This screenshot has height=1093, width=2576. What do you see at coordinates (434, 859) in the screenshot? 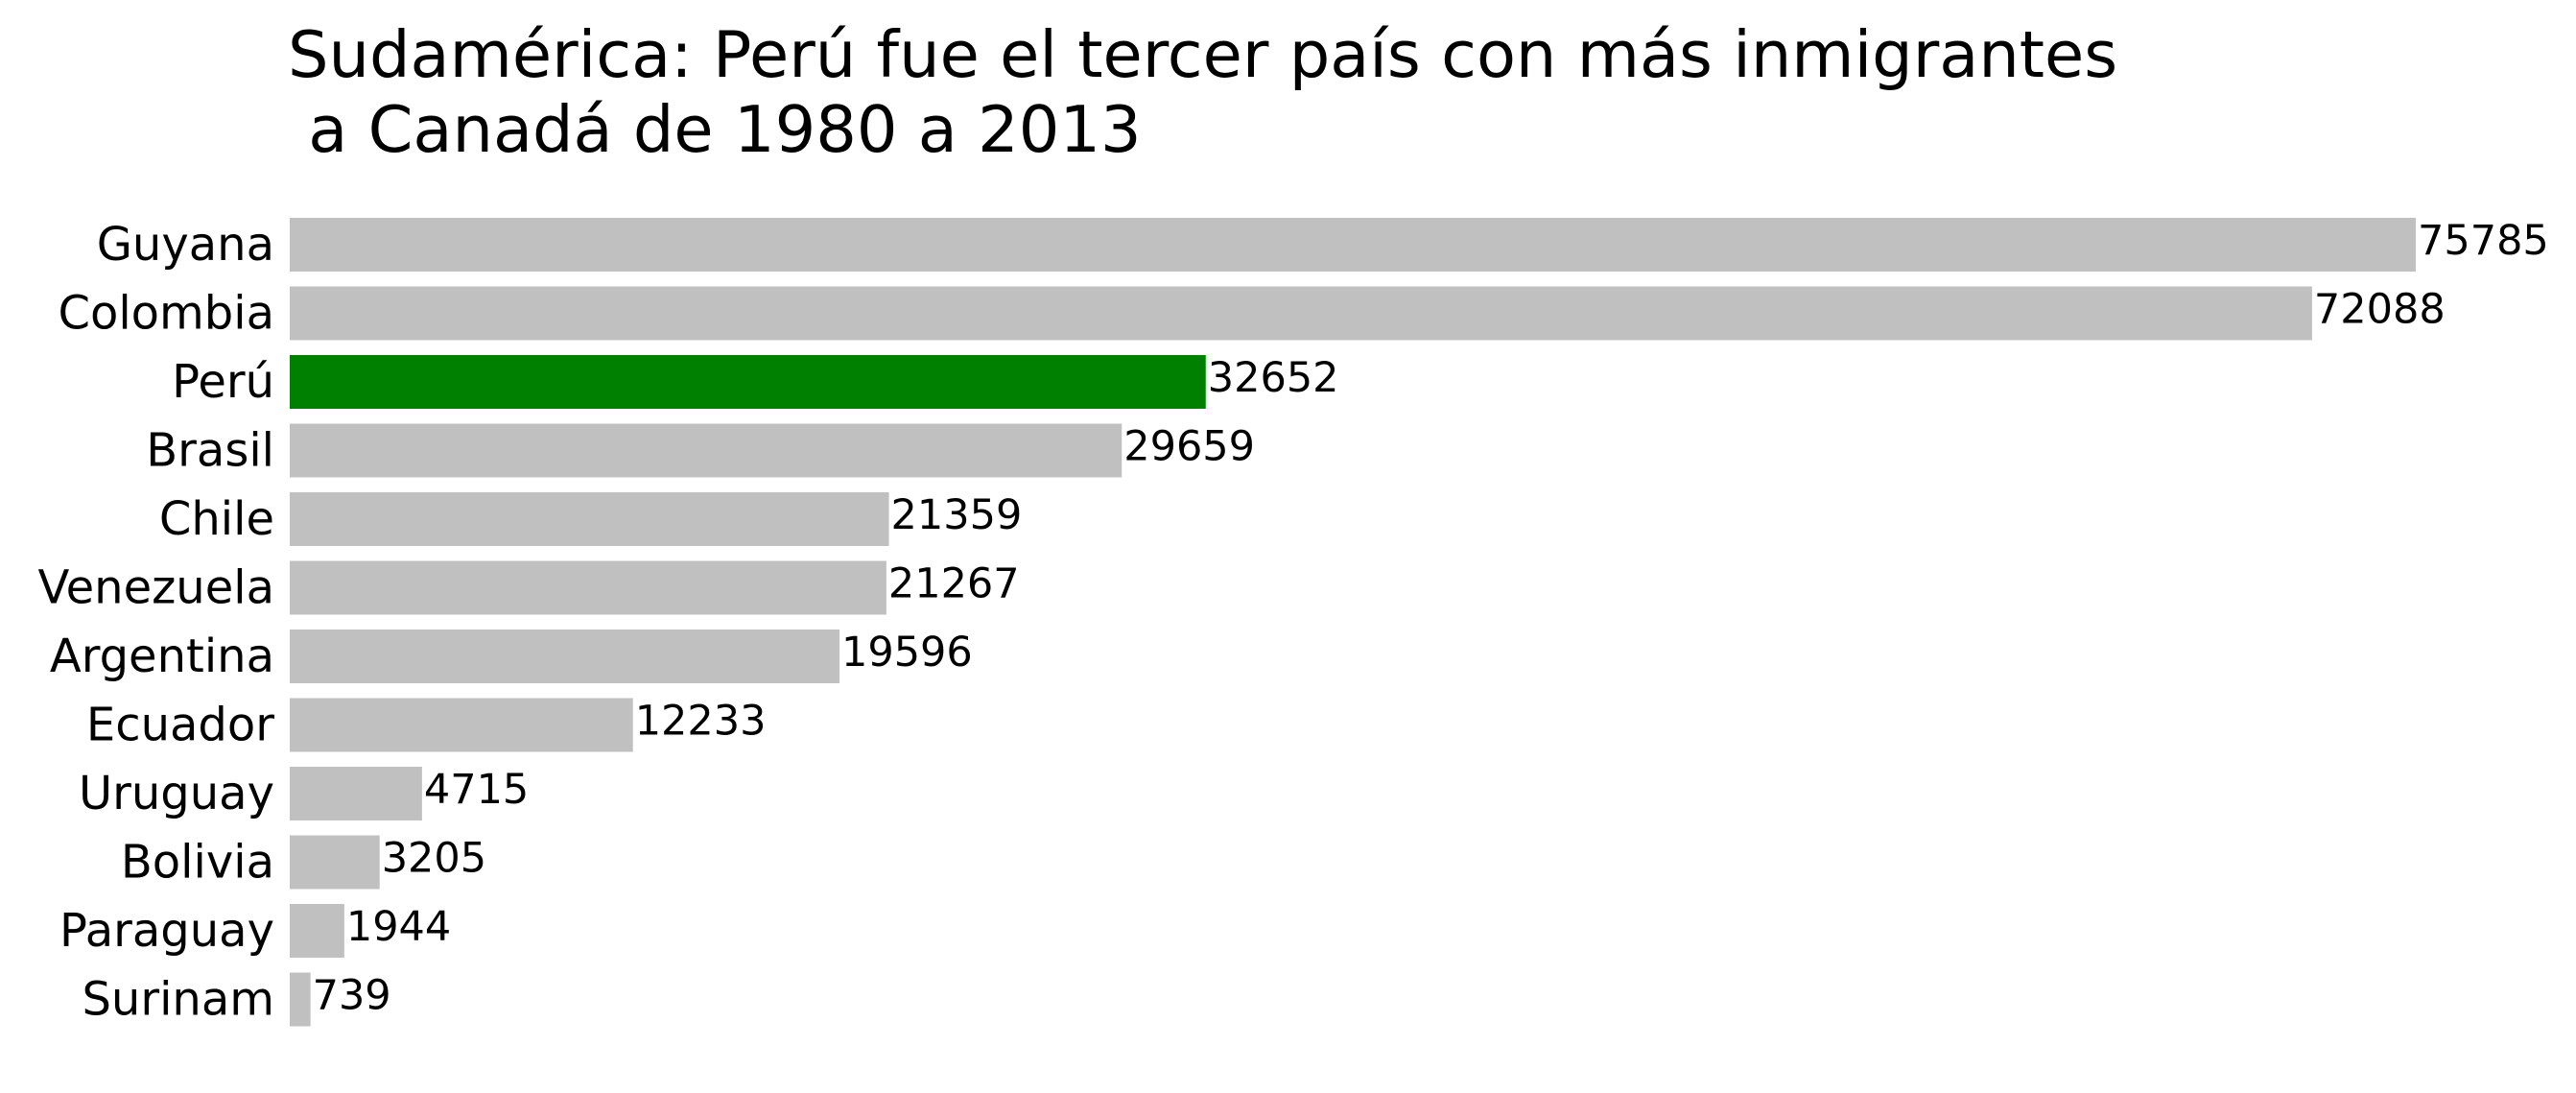
I see `value-label-bolivia: 3205` at bounding box center [434, 859].